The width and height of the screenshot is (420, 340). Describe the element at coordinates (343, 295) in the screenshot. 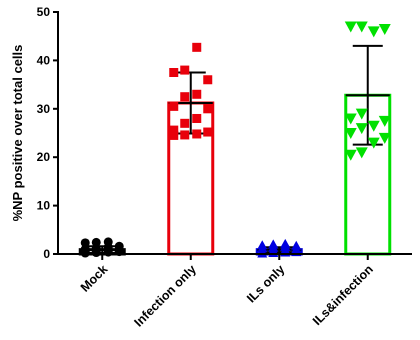

I see `x-tick-label: ILs&infection` at that location.